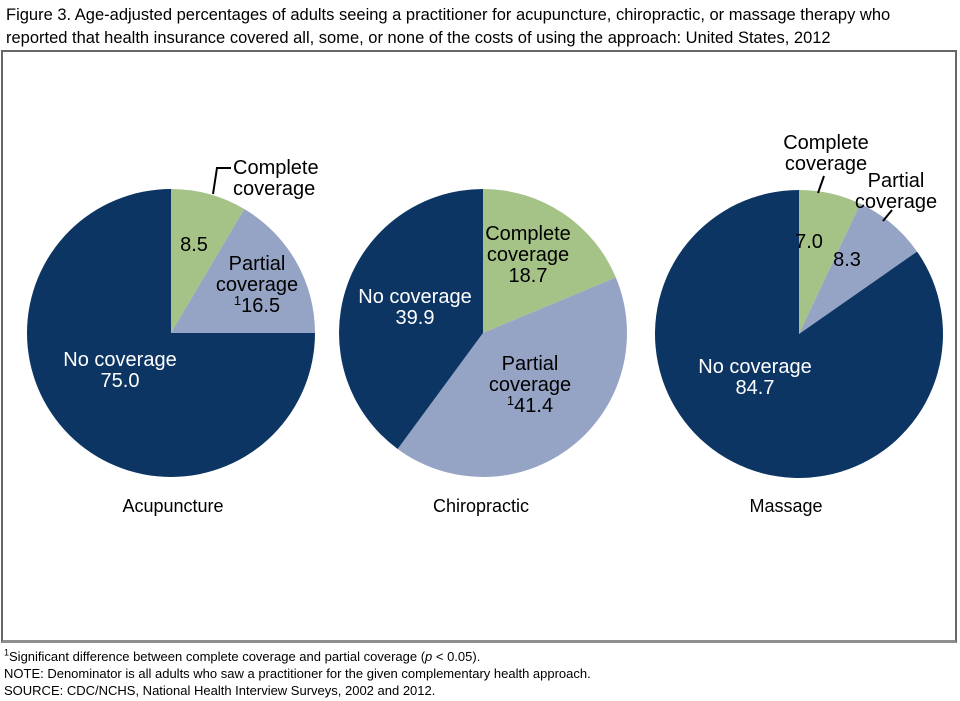 This screenshot has width=960, height=701. What do you see at coordinates (809, 242) in the screenshot?
I see `slice-value-label: 7.0` at bounding box center [809, 242].